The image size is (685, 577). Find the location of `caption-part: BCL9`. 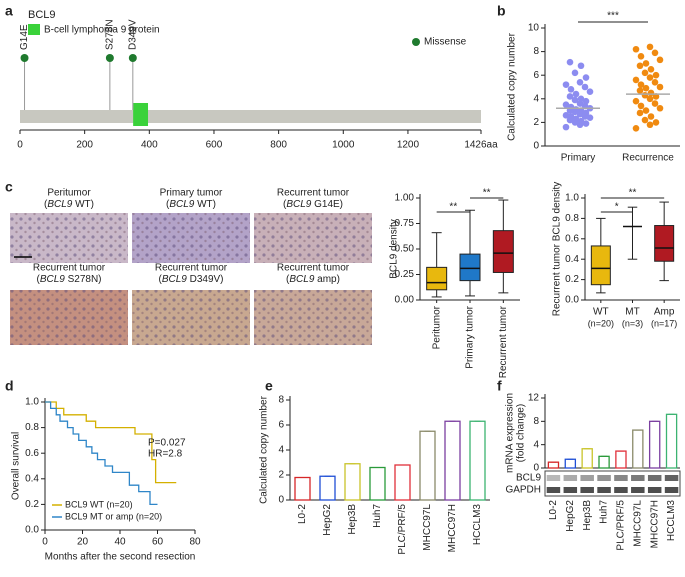

caption-part: BCL9 is located at coordinates (181, 204).